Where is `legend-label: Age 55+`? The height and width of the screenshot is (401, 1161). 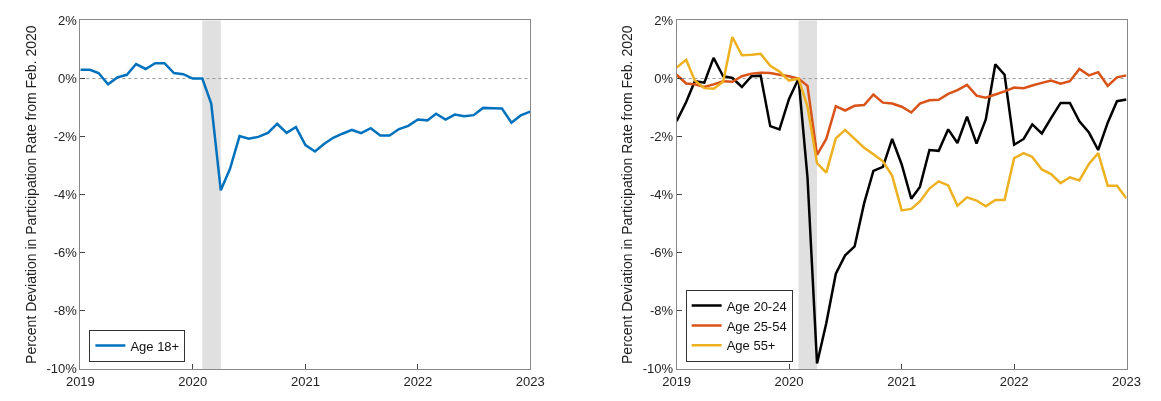
legend-label: Age 55+ is located at coordinates (751, 346).